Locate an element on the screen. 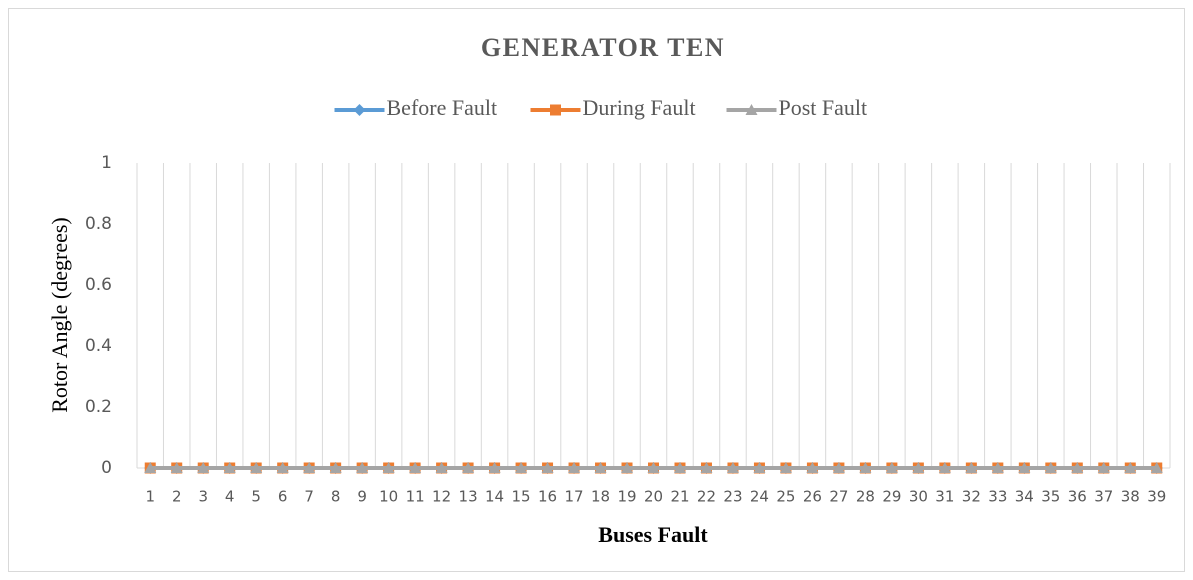 The image size is (1193, 580). x-tick-label: 3 is located at coordinates (203, 497).